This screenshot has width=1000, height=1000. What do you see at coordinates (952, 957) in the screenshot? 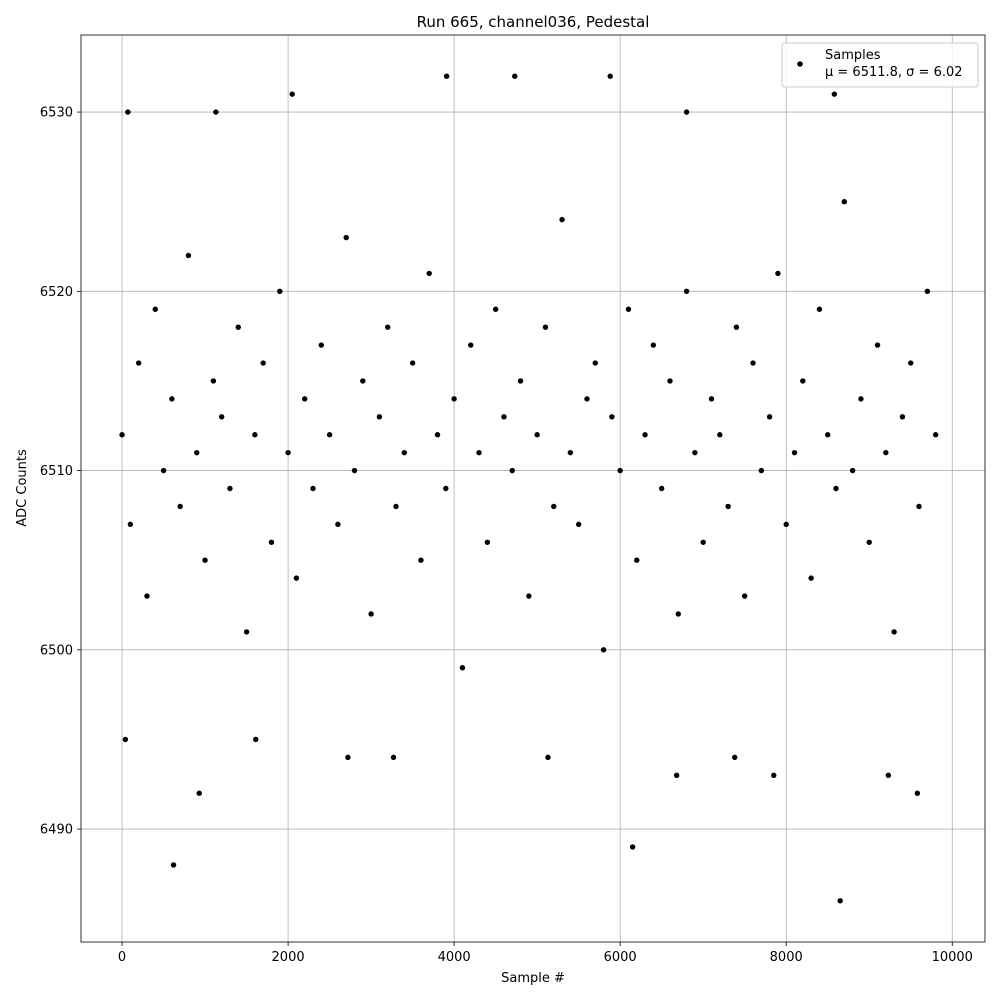
I see `x-tick-label: 10000` at bounding box center [952, 957].